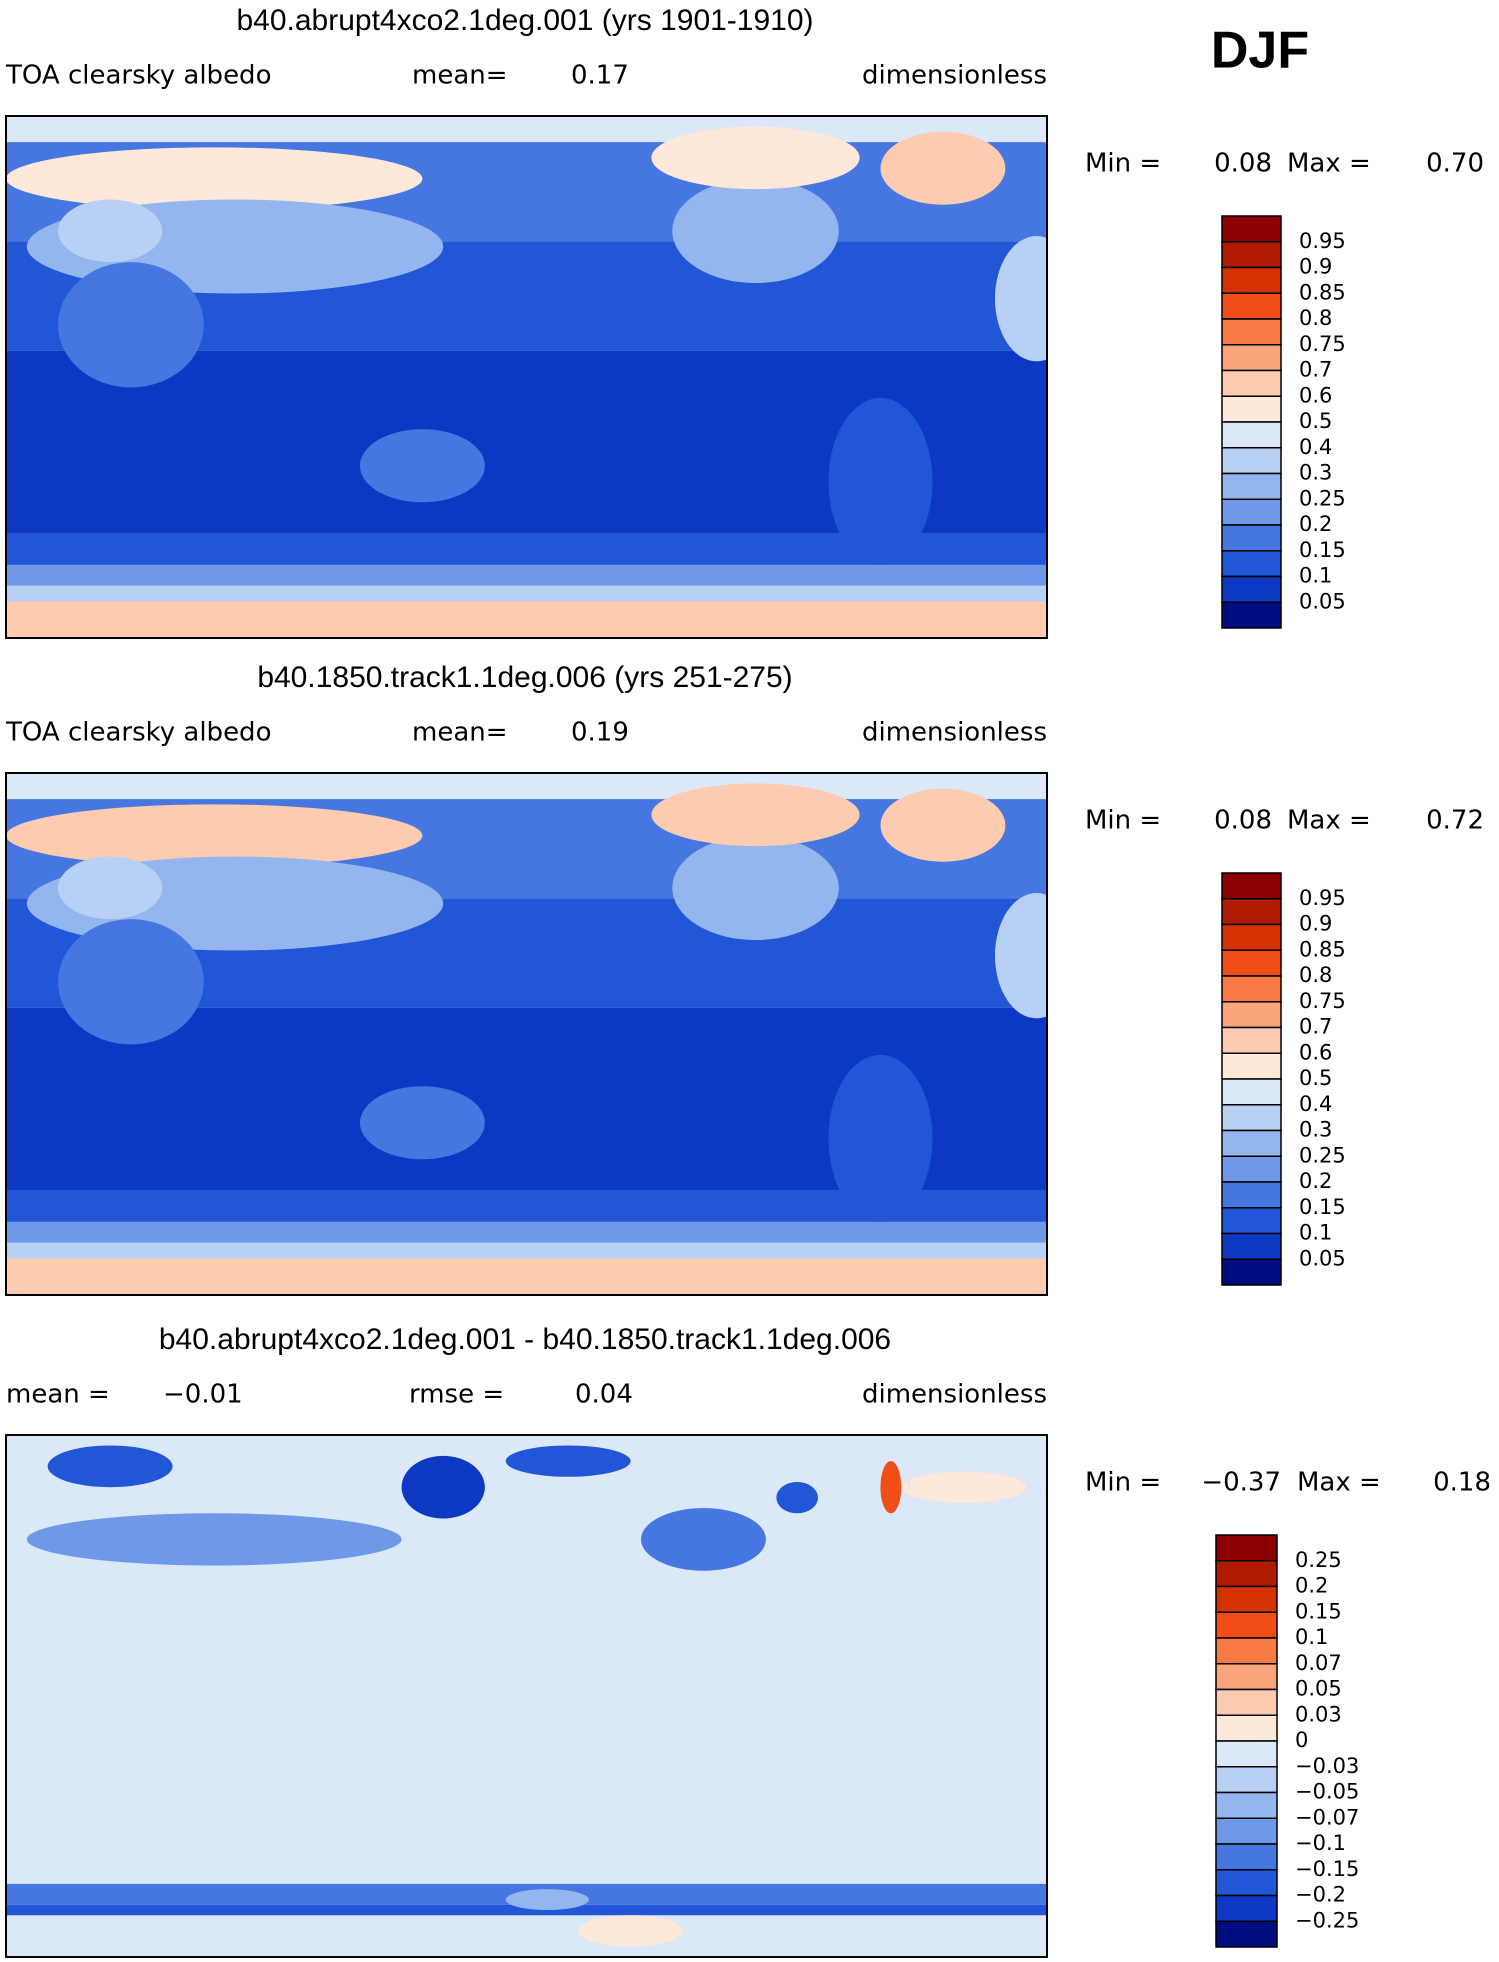 The width and height of the screenshot is (1499, 1962). I want to click on colorbar-label: 0.1, so click(1315, 1233).